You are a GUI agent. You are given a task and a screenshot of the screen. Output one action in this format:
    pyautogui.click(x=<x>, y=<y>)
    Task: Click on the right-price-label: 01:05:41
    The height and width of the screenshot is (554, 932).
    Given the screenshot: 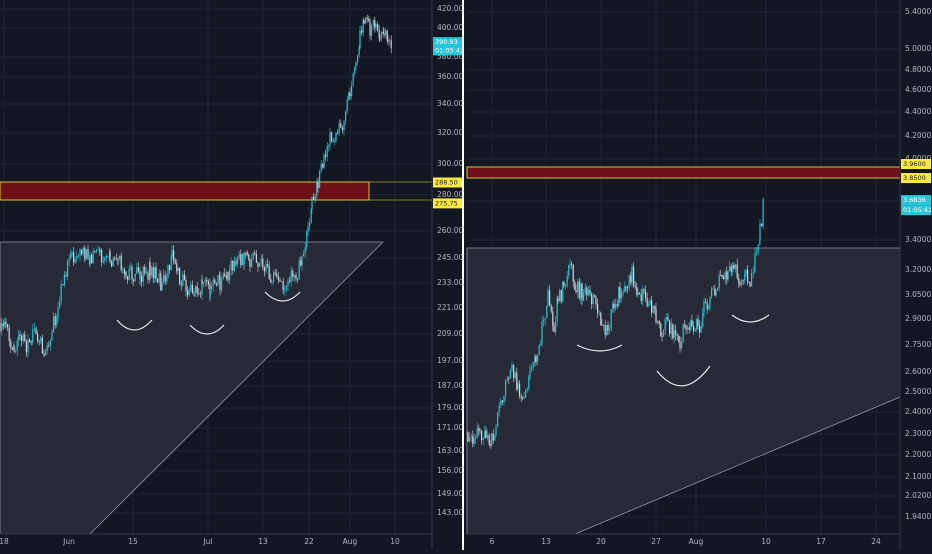 What is the action you would take?
    pyautogui.click(x=917, y=210)
    